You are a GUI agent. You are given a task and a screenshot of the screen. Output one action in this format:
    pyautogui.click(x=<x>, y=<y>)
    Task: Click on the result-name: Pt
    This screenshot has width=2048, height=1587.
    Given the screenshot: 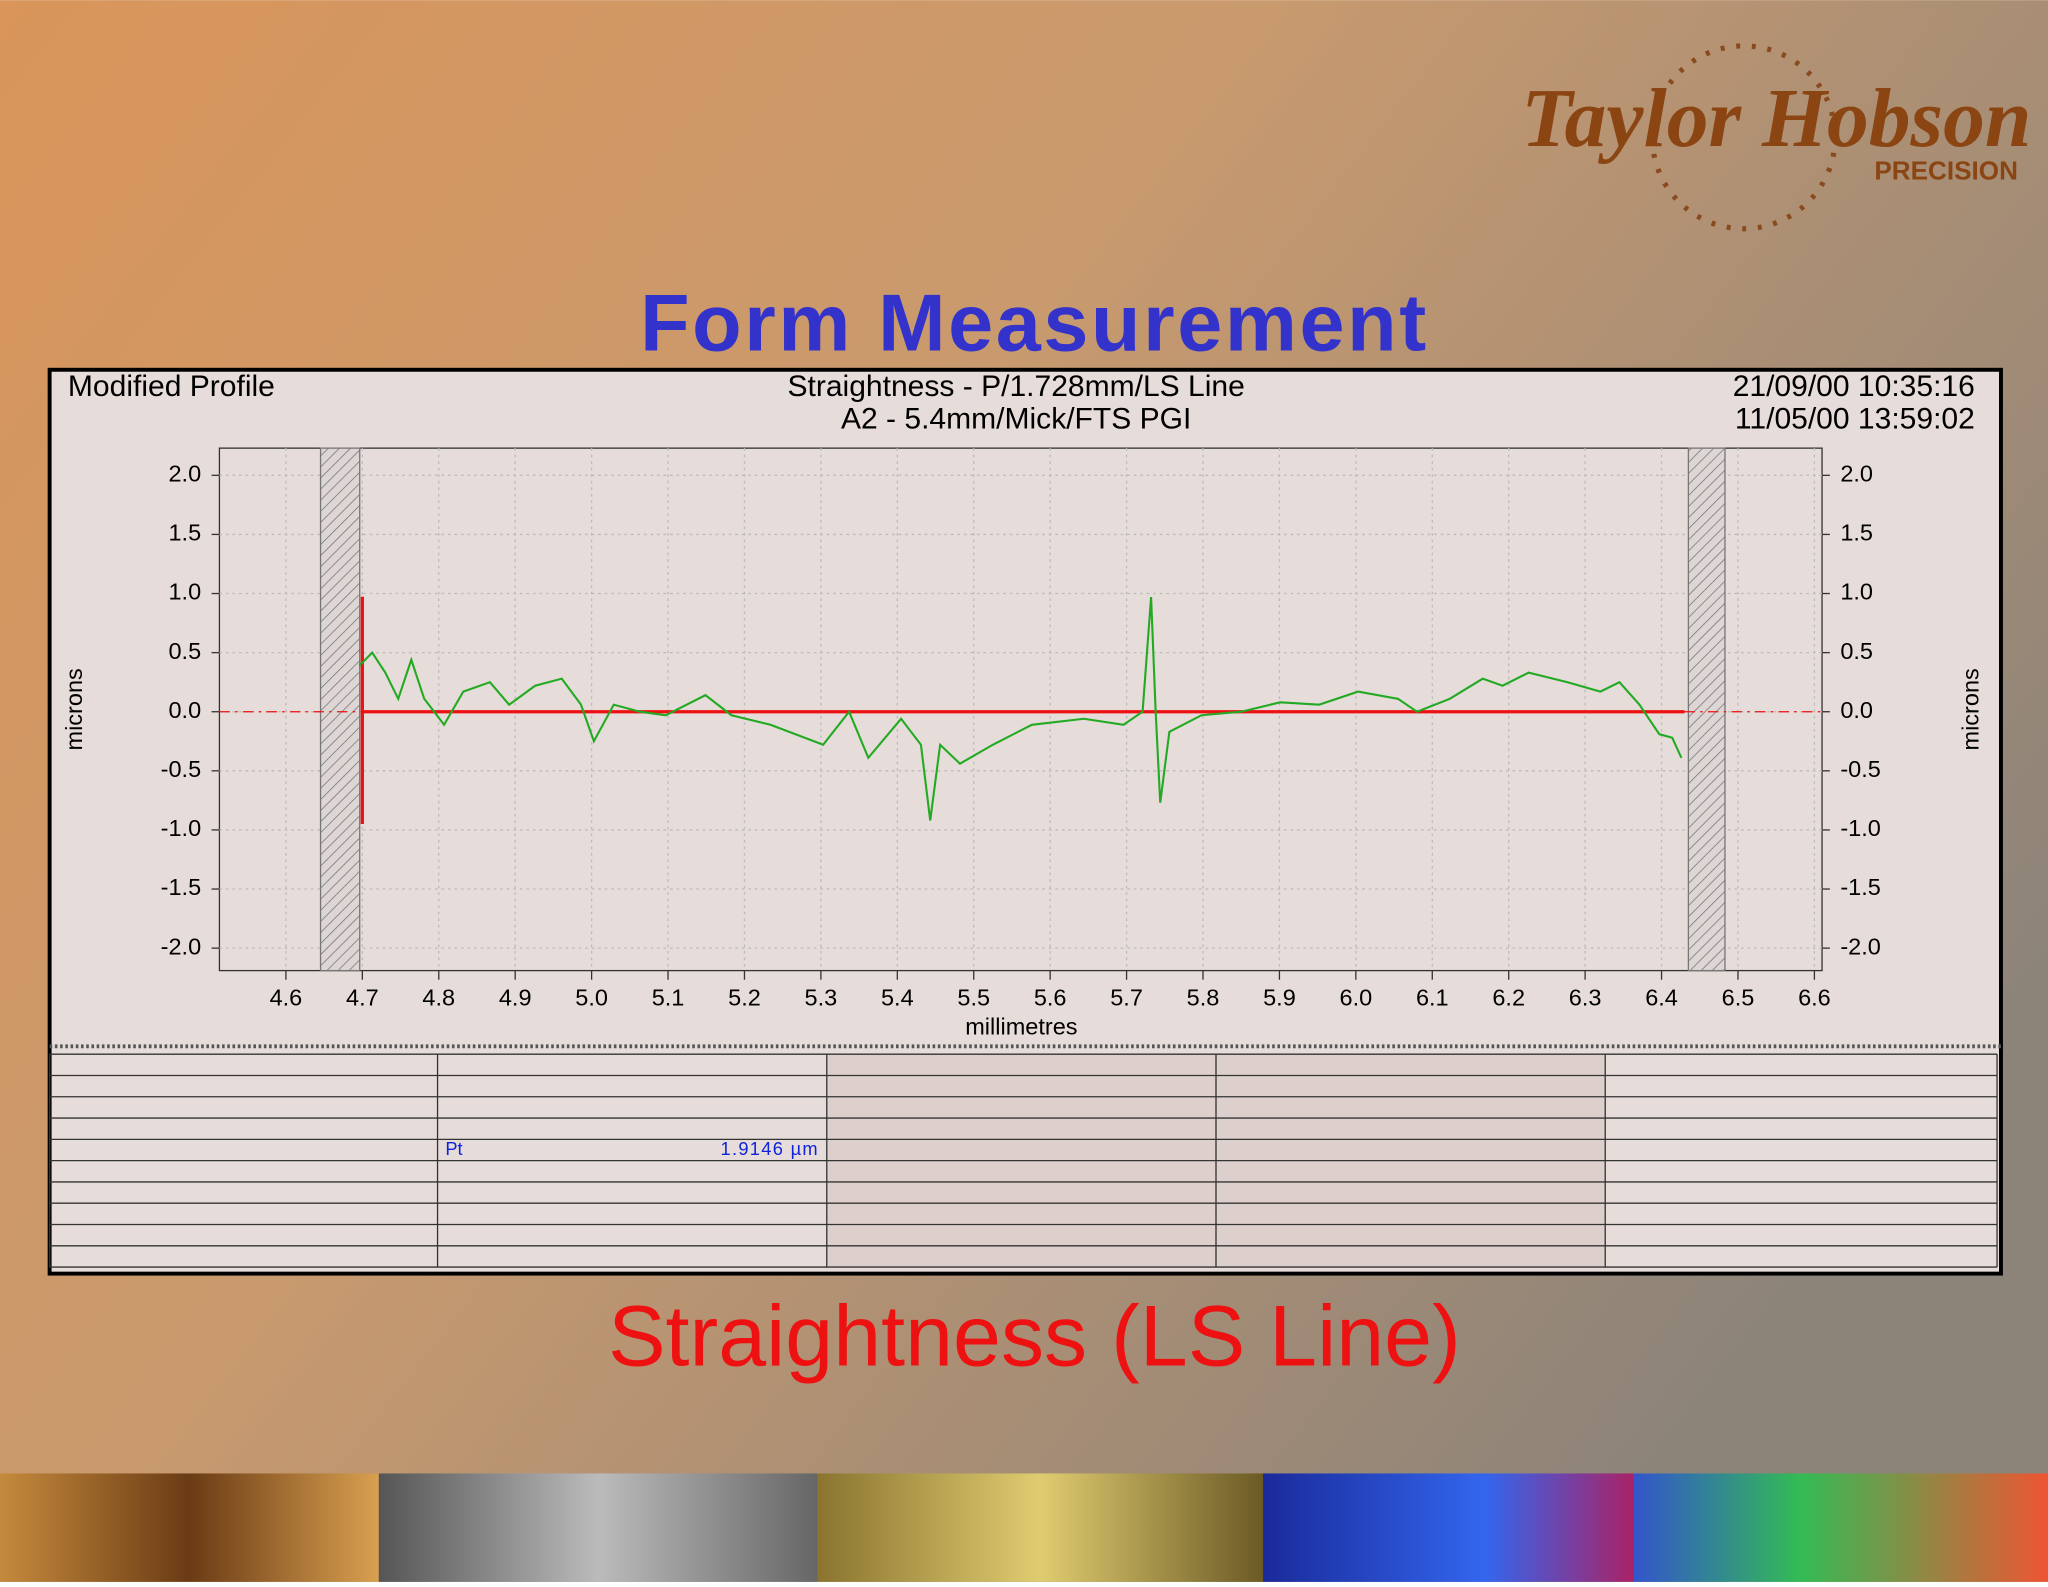 What is the action you would take?
    pyautogui.click(x=453, y=1148)
    